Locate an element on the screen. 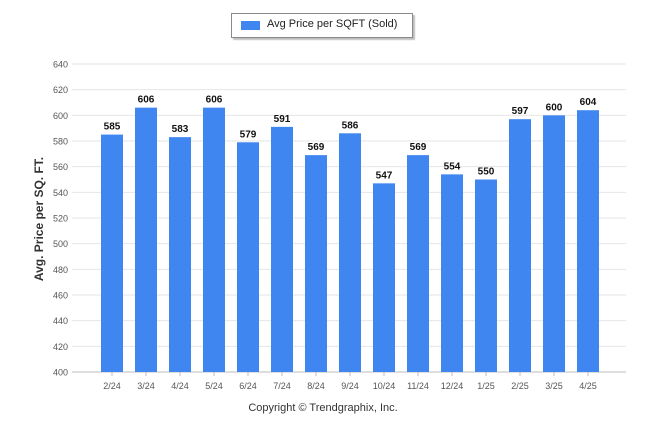 This screenshot has height=434, width=646. y-axis-ticks: 400 420 440 460 480 500 520 540 560 580 600 620 640 is located at coordinates (60, 219).